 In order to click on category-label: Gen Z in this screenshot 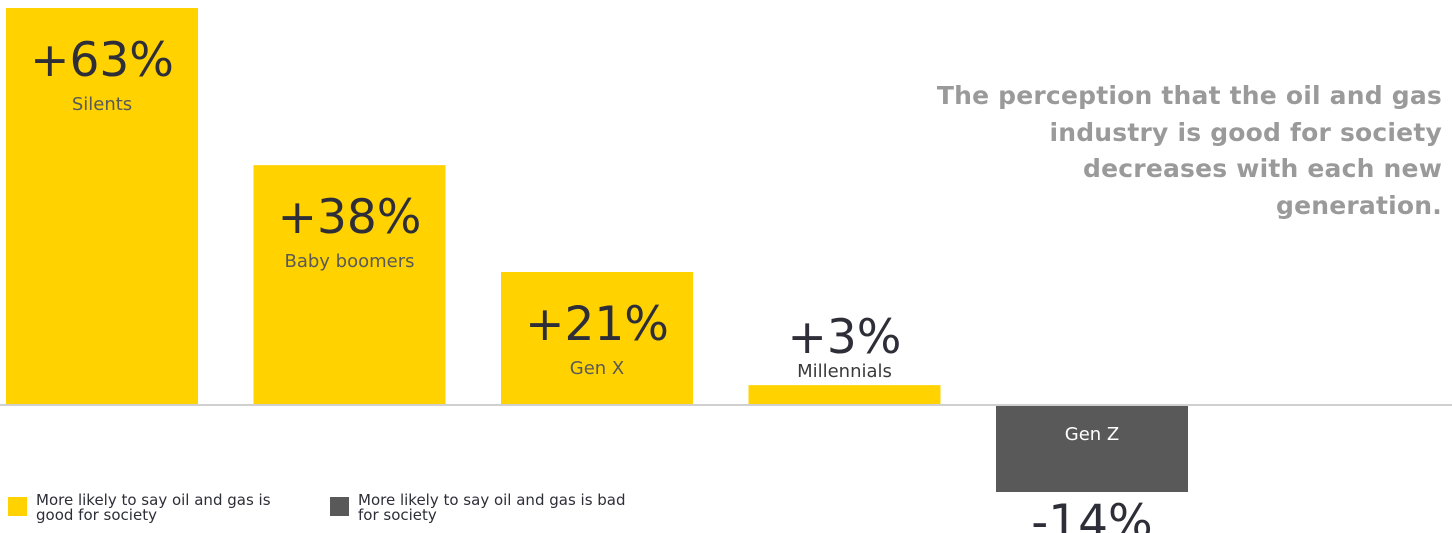, I will do `click(1092, 434)`.